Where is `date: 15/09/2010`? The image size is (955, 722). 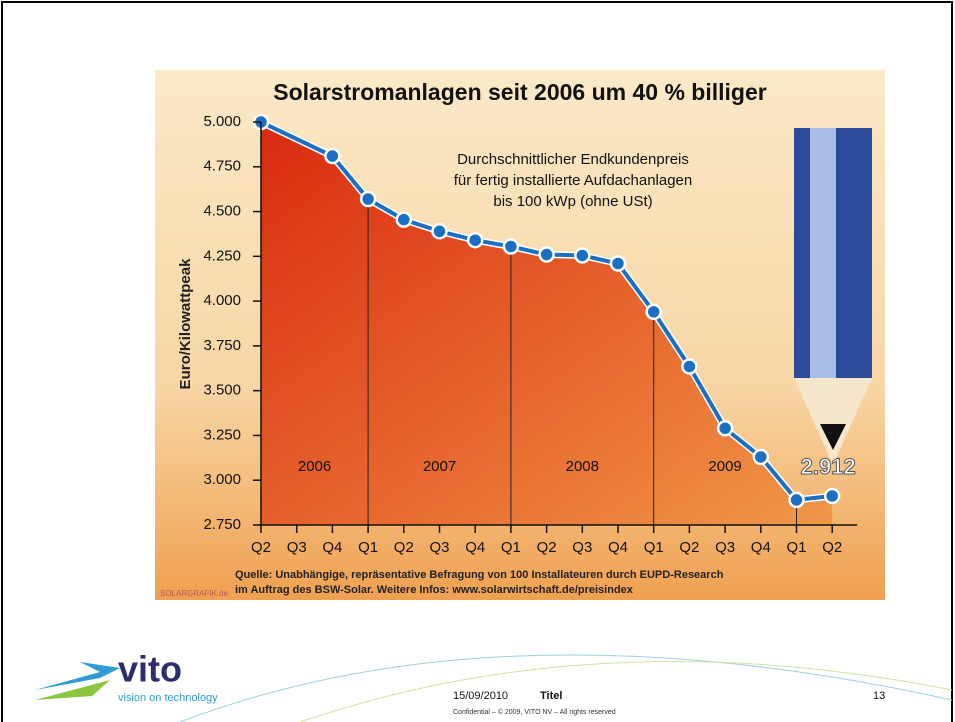
date: 15/09/2010 is located at coordinates (480, 696).